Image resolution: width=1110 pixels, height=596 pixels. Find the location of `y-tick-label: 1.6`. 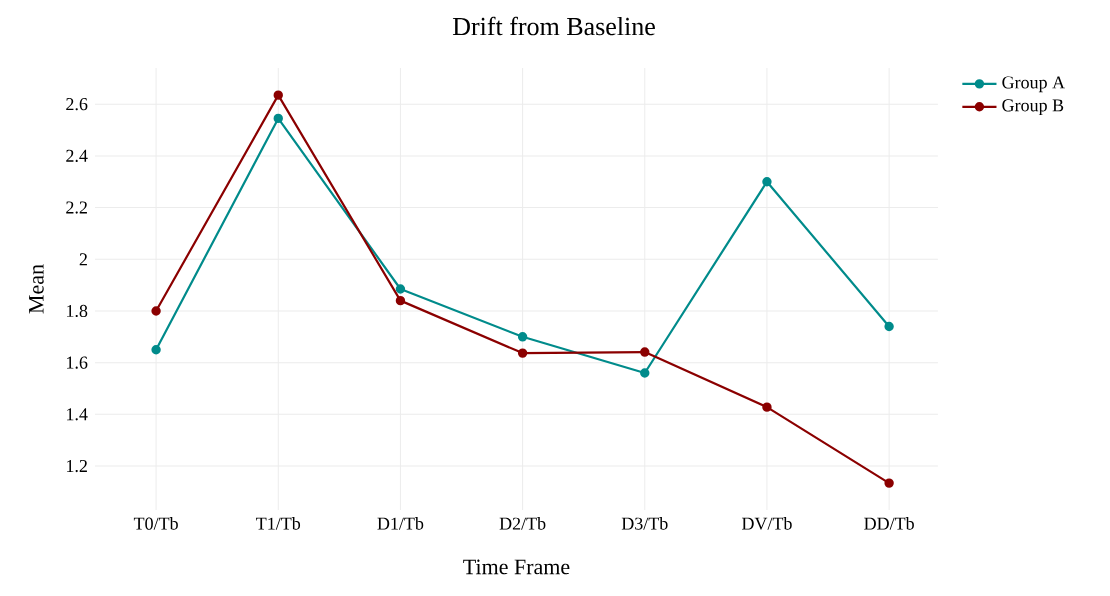

y-tick-label: 1.6 is located at coordinates (77, 362).